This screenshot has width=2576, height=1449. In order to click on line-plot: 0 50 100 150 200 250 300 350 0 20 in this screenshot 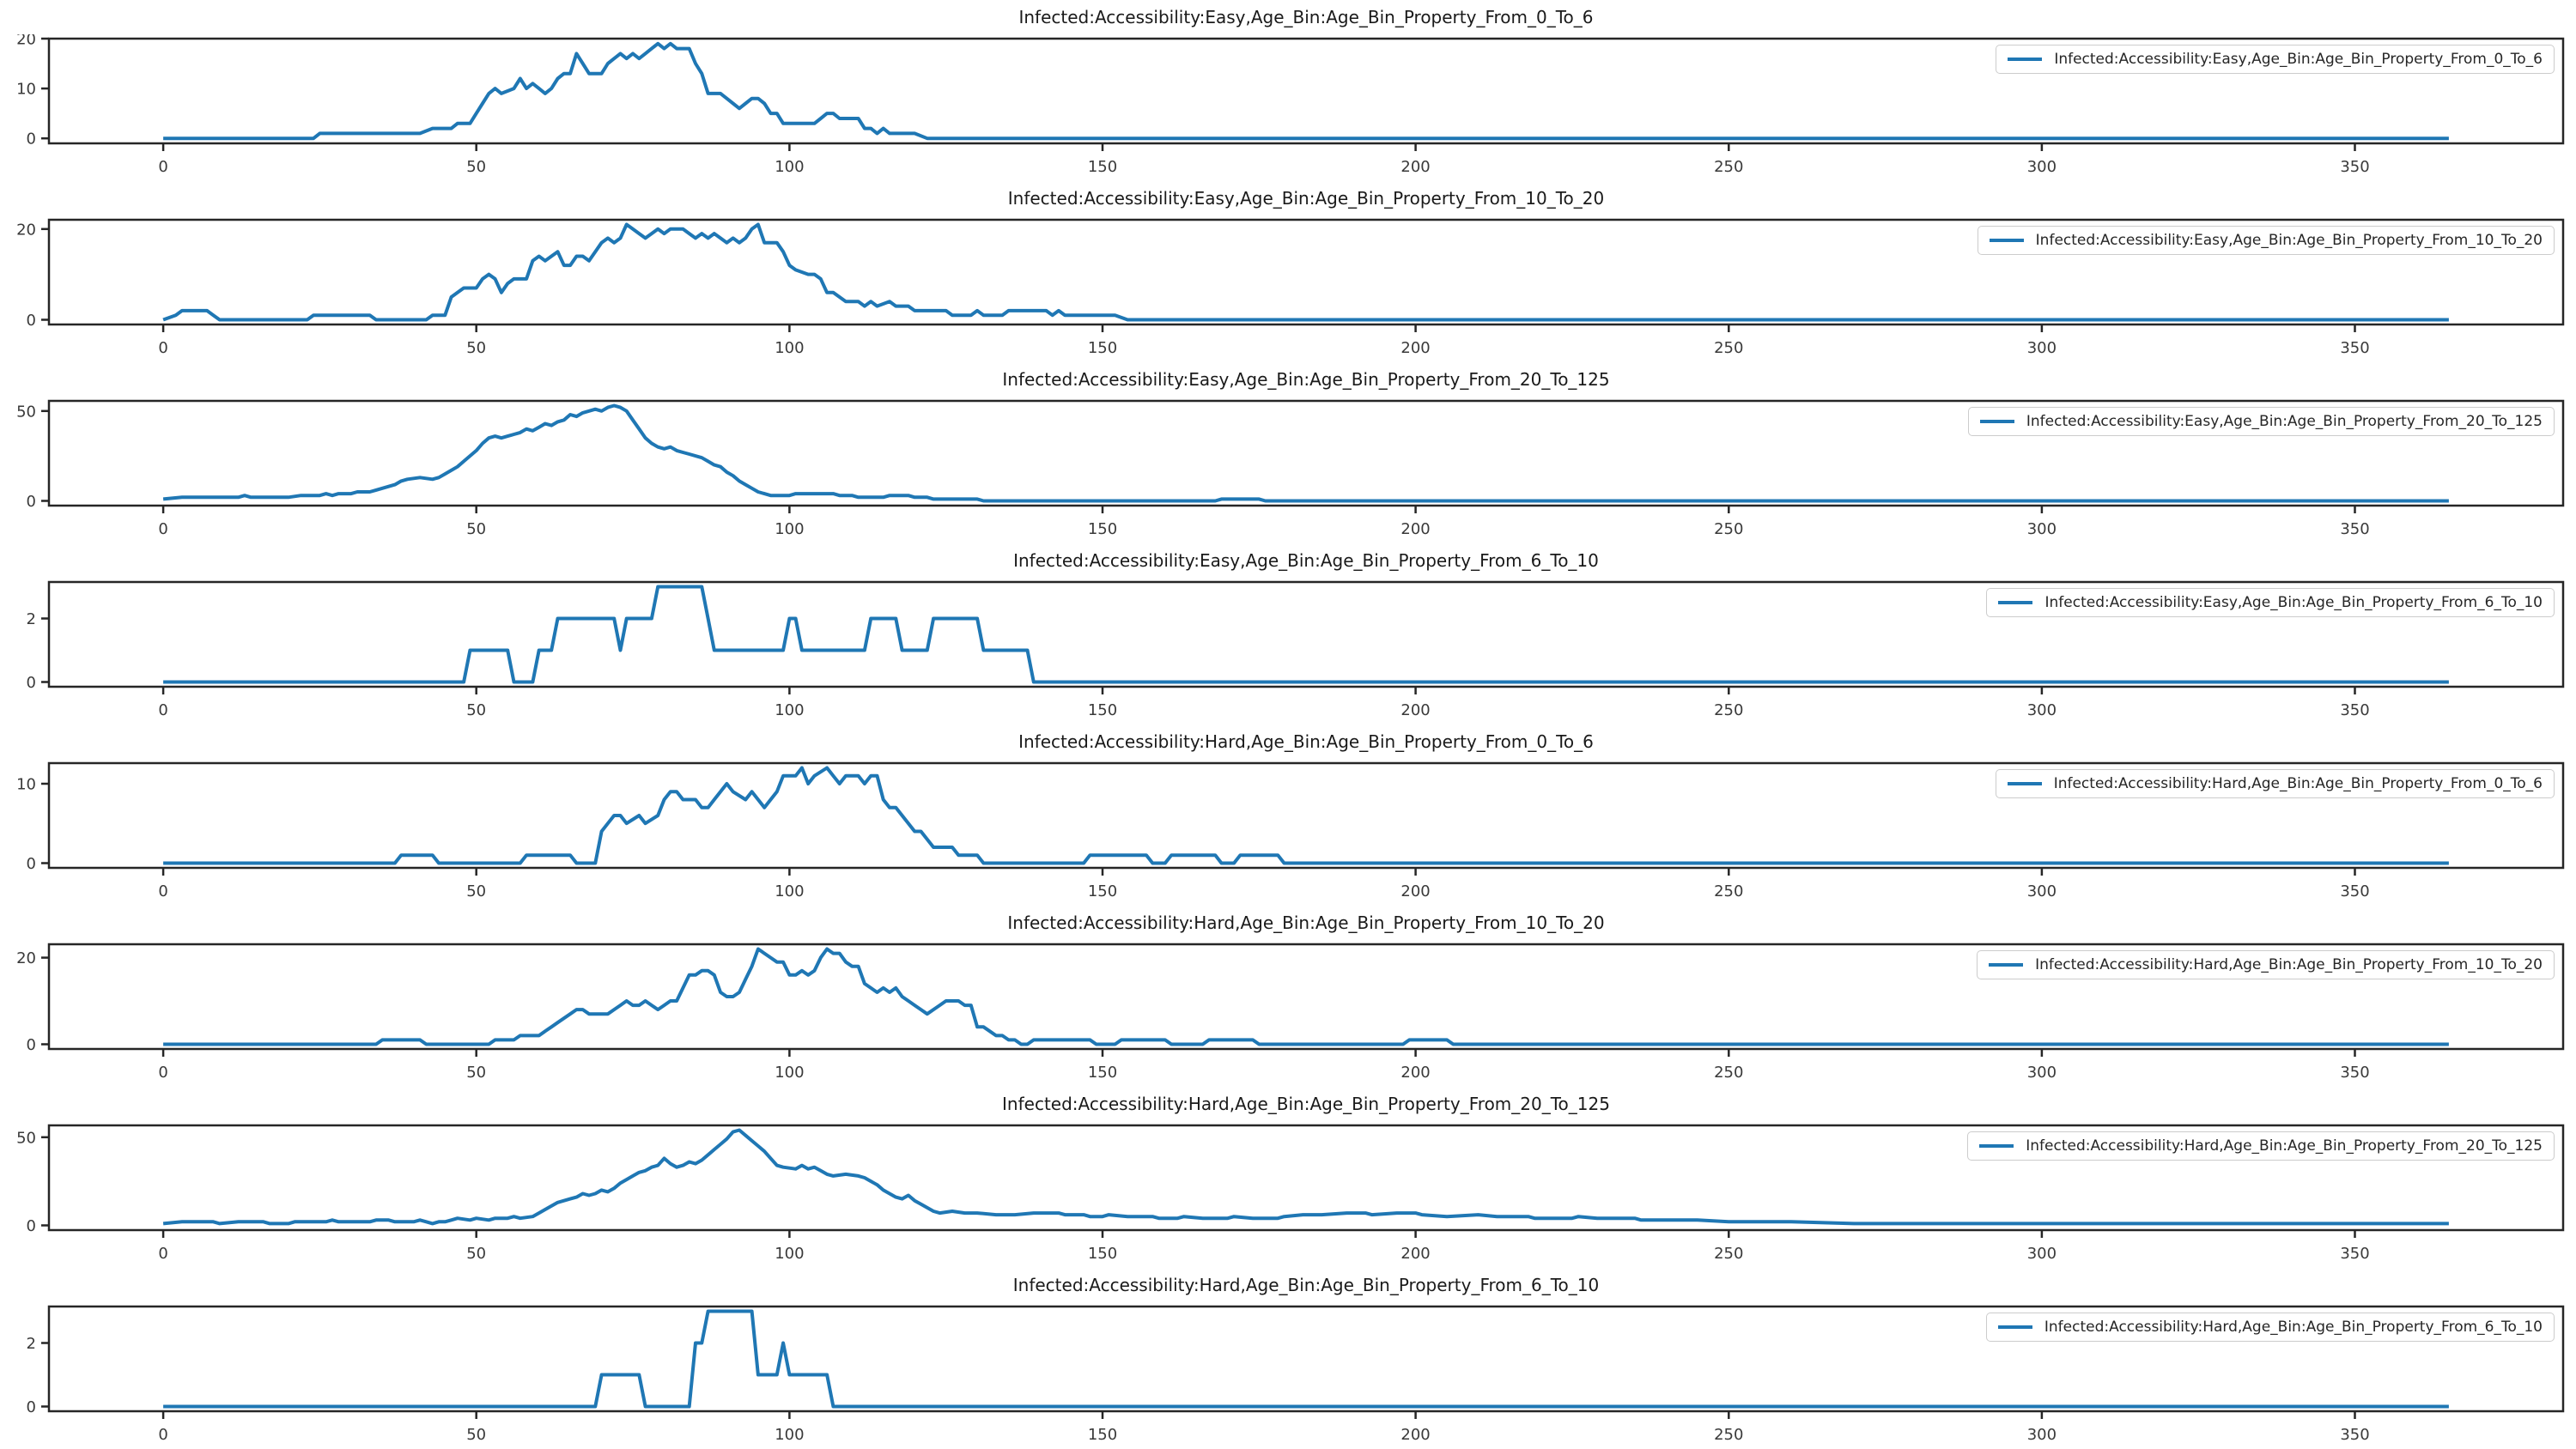, I will do `click(1290, 1013)`.